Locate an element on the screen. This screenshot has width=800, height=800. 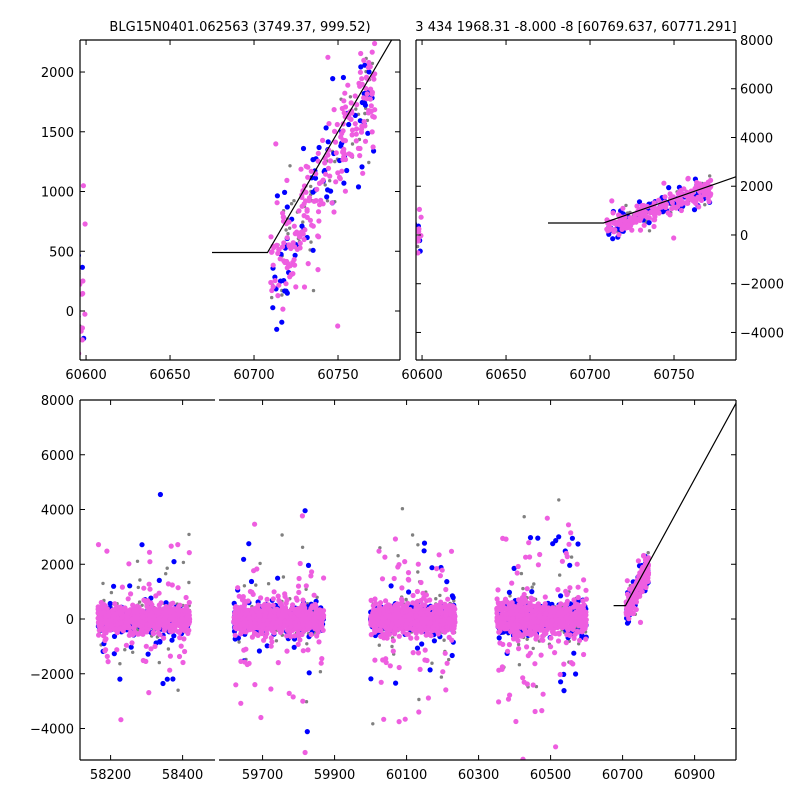
x-tick-label: 60650 is located at coordinates (505, 375).